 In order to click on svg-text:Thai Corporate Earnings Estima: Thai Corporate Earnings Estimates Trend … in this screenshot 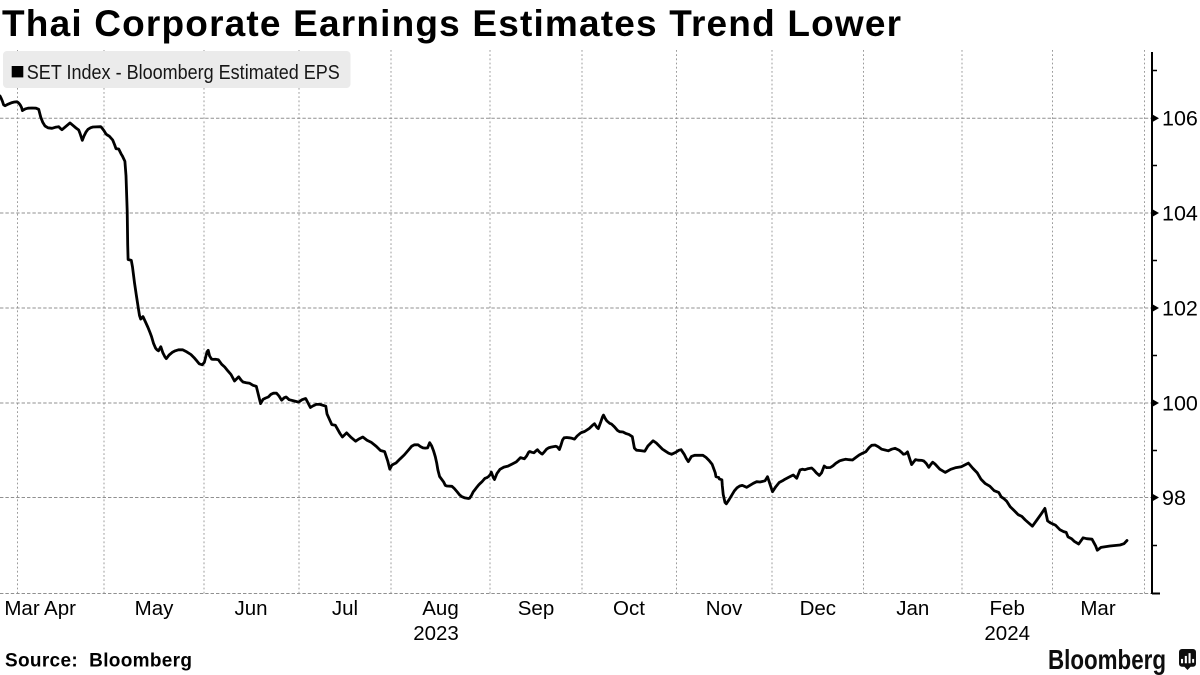, I will do `click(451, 23)`.